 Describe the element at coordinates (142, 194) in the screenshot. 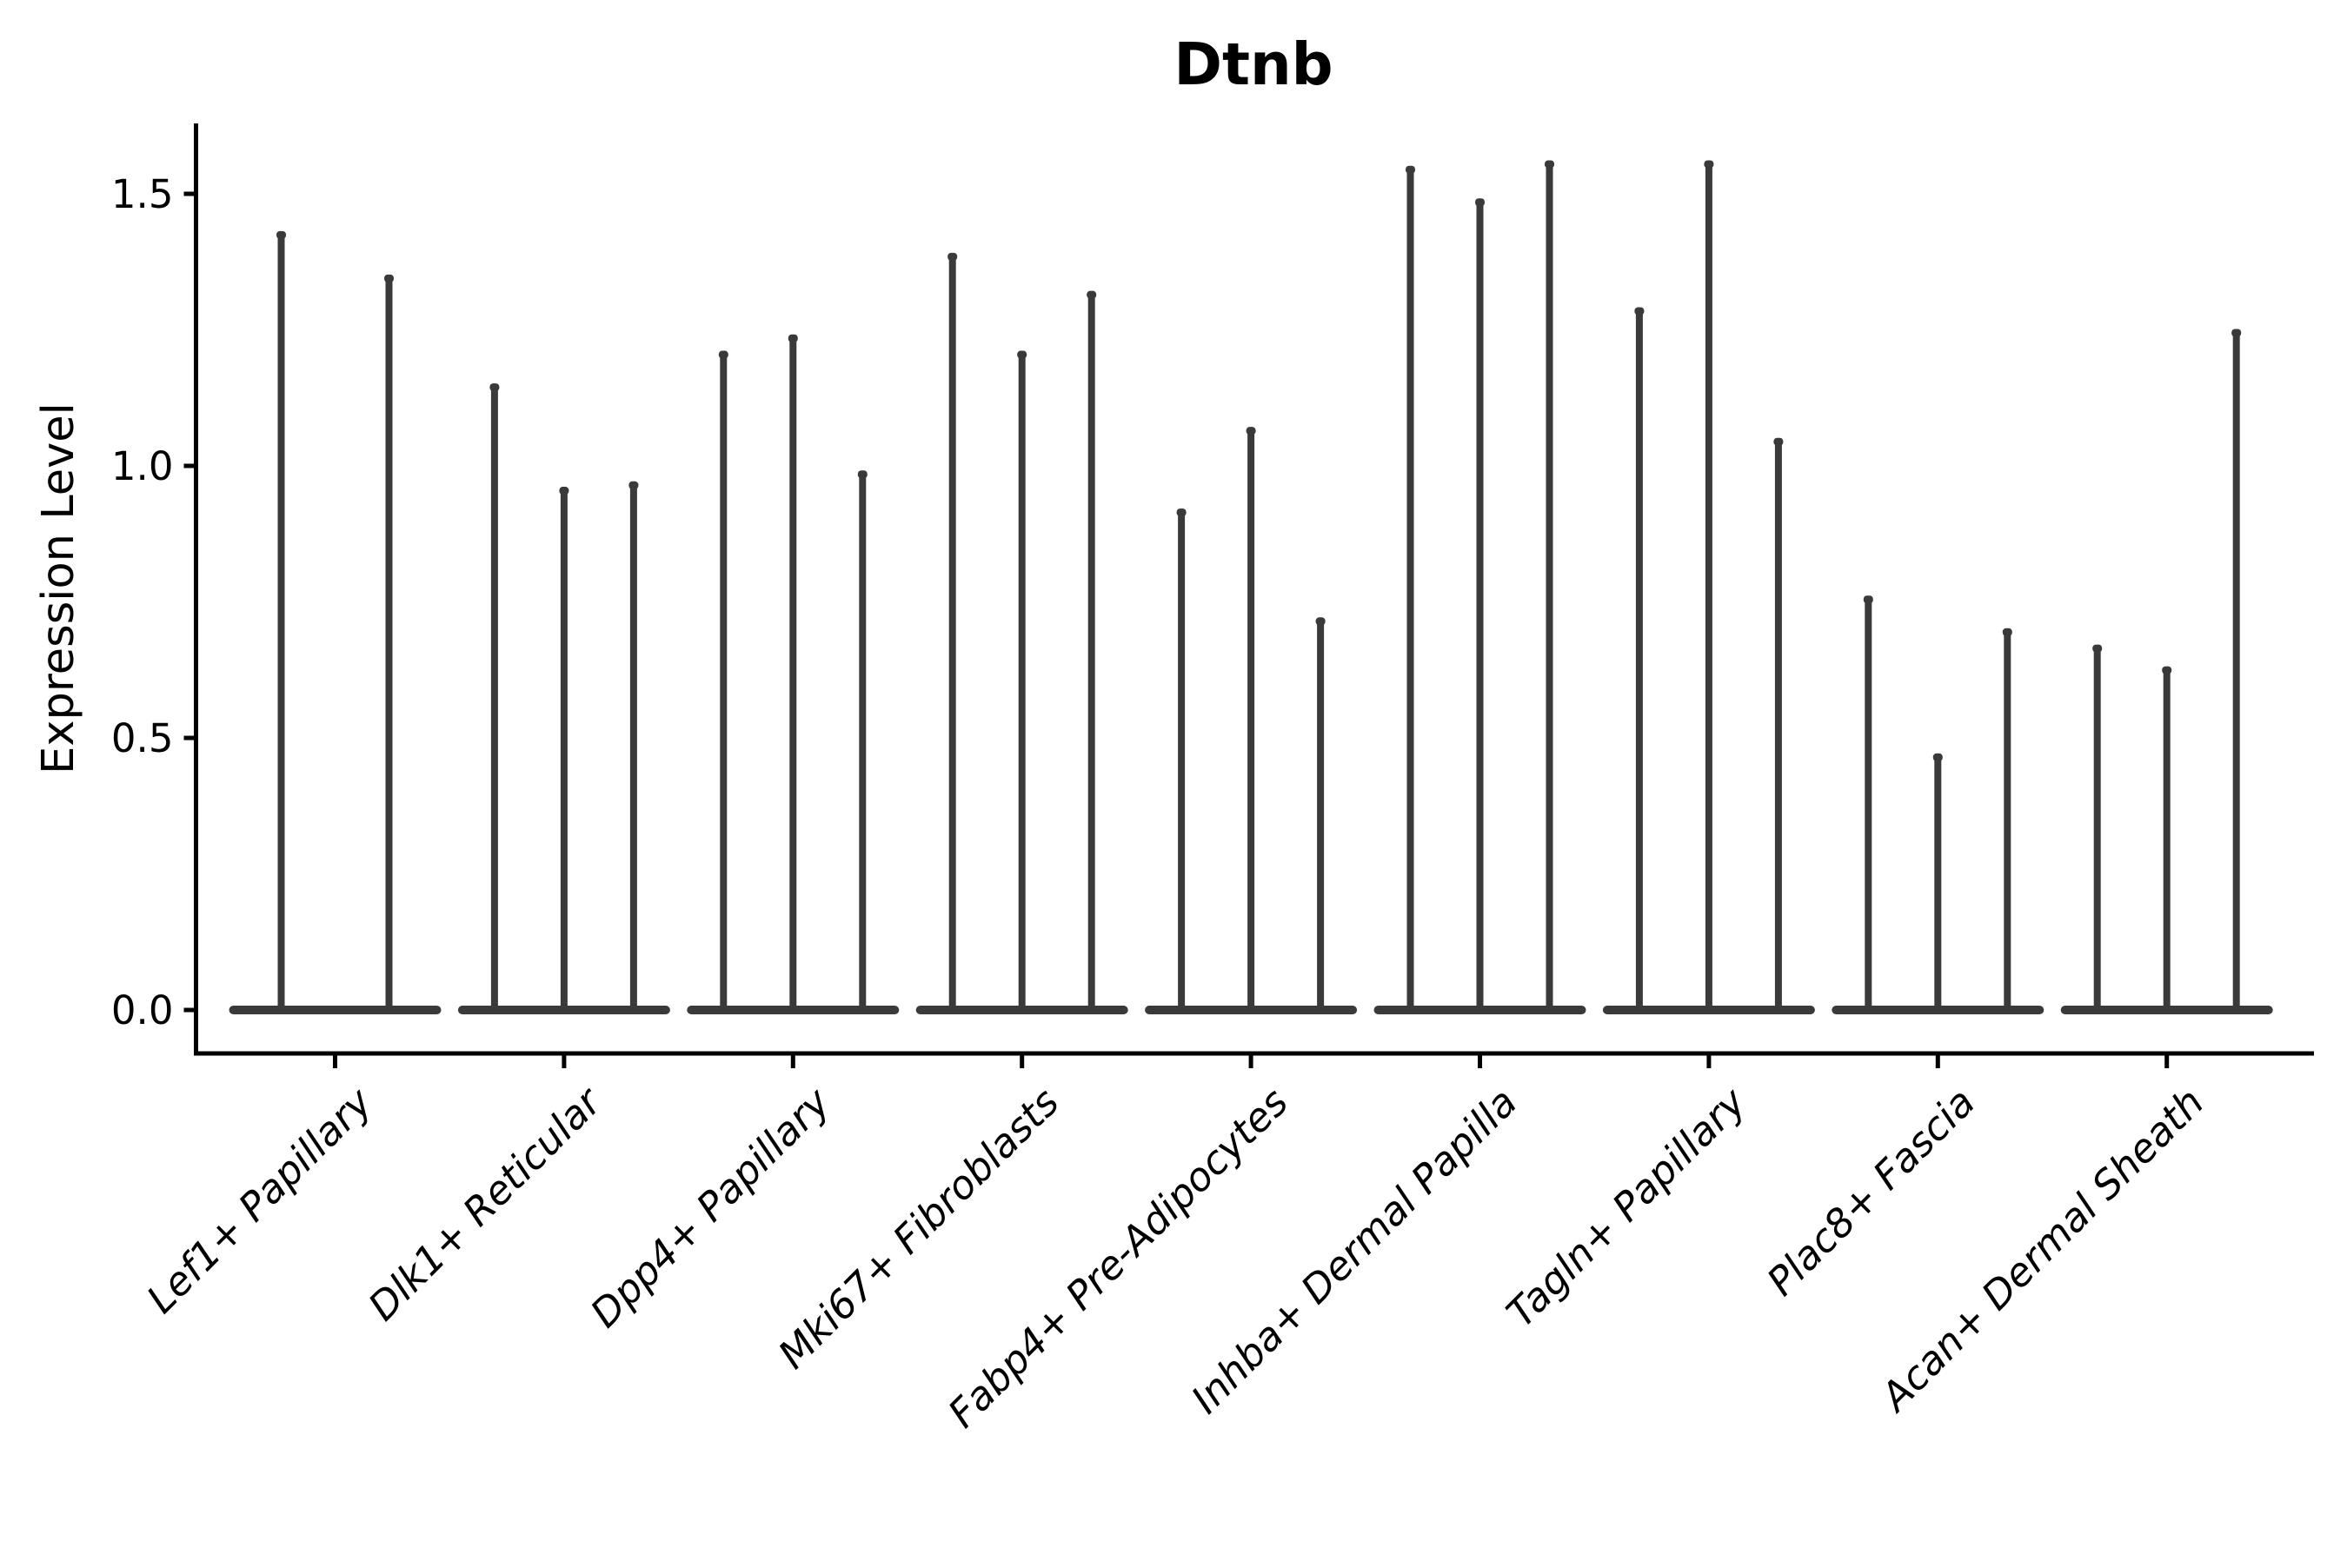

I see `y-tick-label: 1.5` at that location.